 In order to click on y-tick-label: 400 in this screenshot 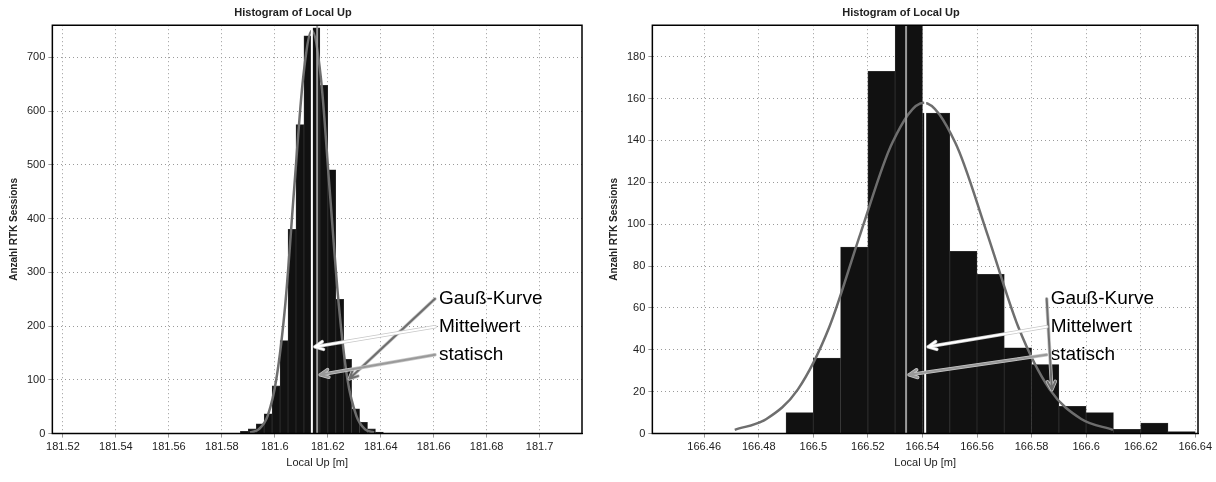, I will do `click(36, 217)`.